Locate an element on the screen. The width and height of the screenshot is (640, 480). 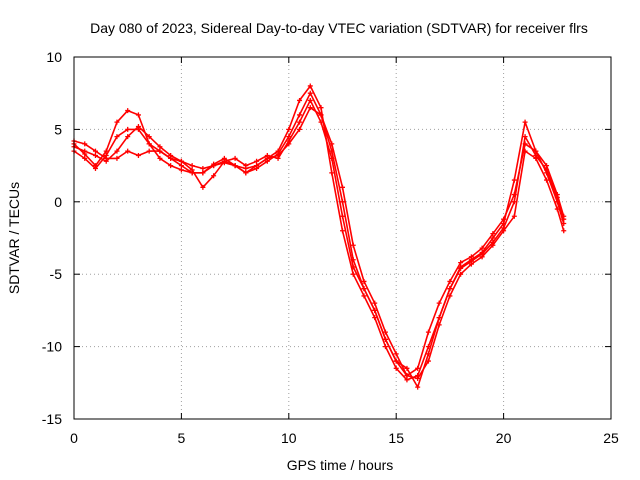
y-axis-label: SDTVAR / TECUs is located at coordinates (14, 238).